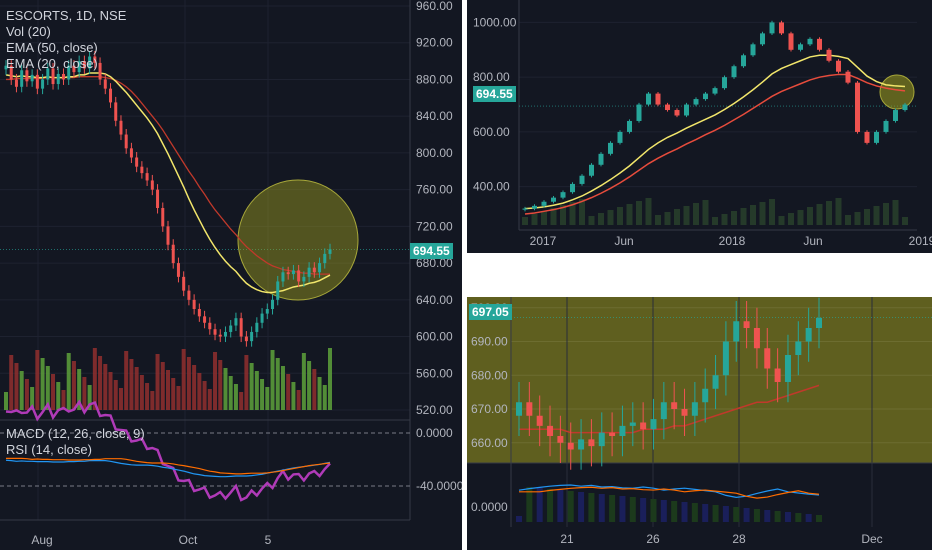  What do you see at coordinates (495, 22) in the screenshot?
I see `y-tick-label: 1000.00` at bounding box center [495, 22].